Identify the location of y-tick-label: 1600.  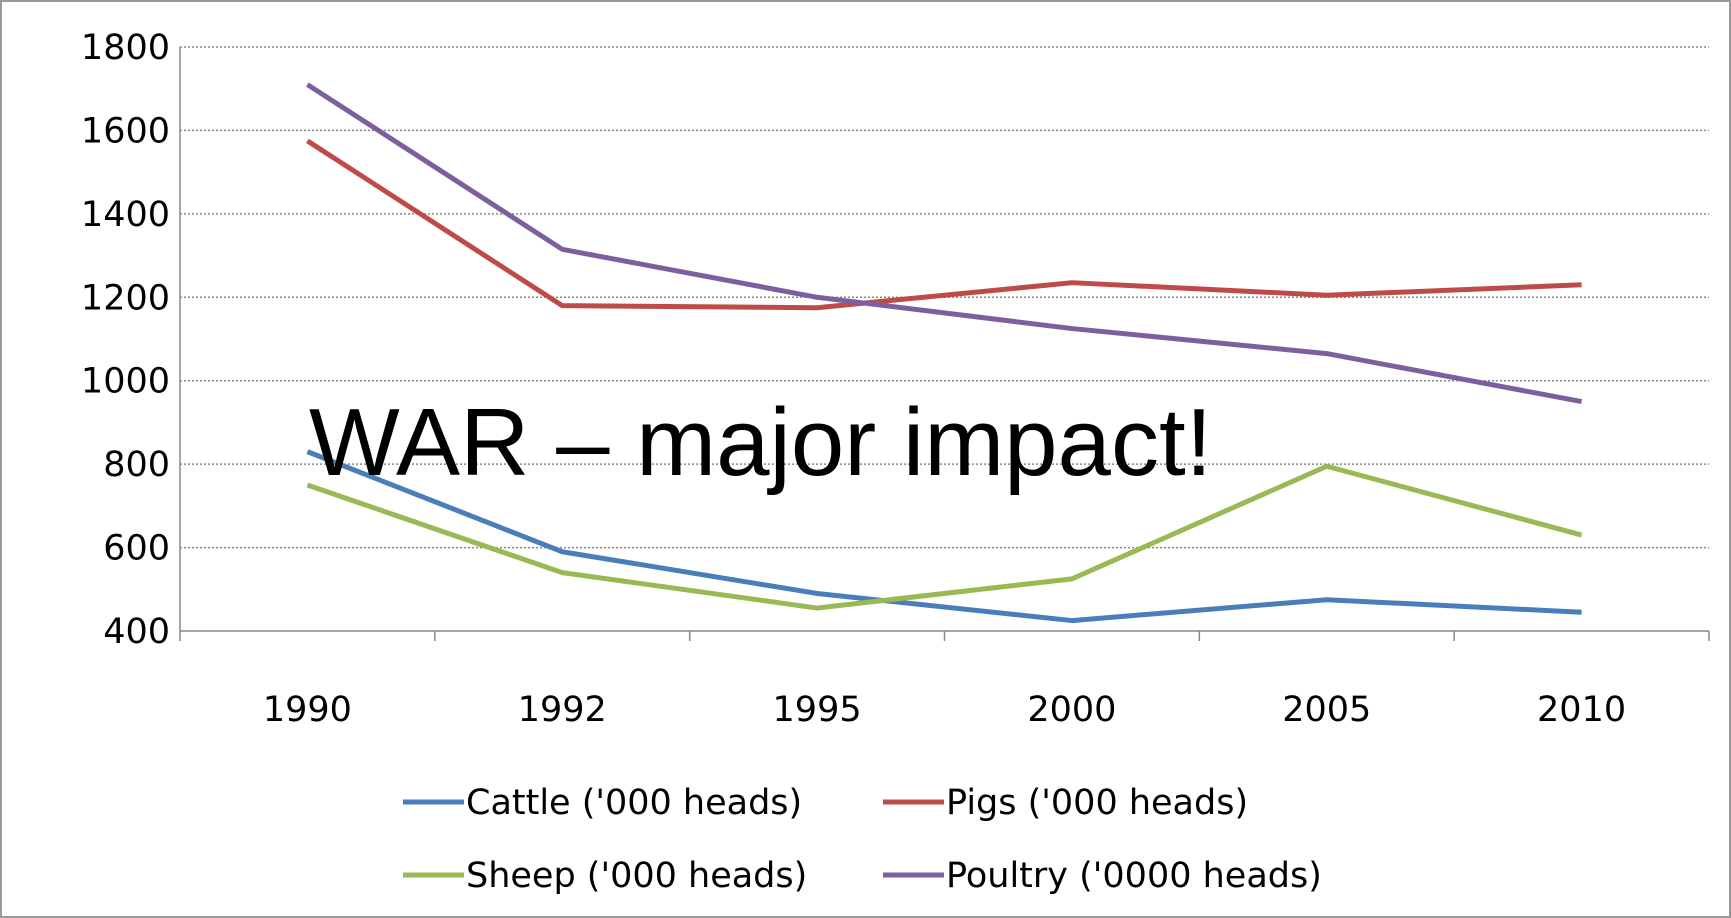
(125, 131).